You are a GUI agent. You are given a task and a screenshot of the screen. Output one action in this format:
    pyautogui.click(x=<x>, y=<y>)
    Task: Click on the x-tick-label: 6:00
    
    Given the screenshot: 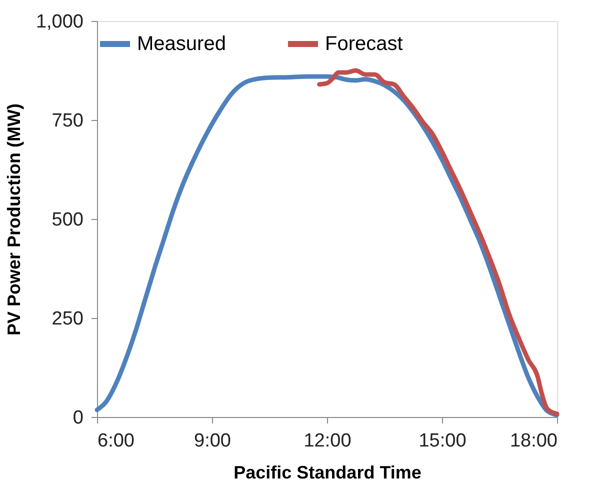 What is the action you would take?
    pyautogui.click(x=116, y=441)
    